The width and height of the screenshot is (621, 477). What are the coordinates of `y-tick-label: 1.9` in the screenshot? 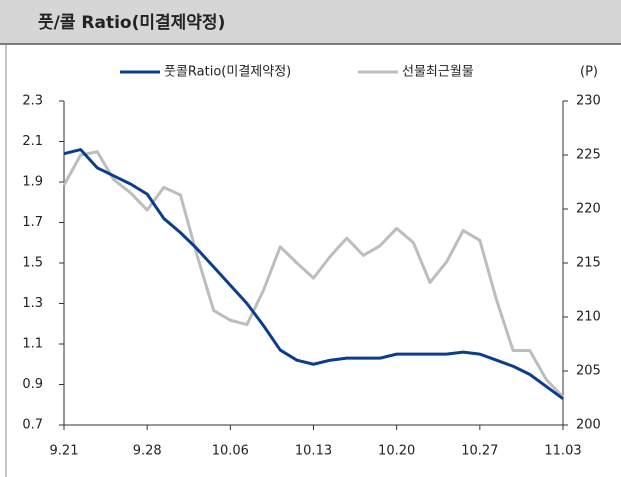 It's located at (32, 182).